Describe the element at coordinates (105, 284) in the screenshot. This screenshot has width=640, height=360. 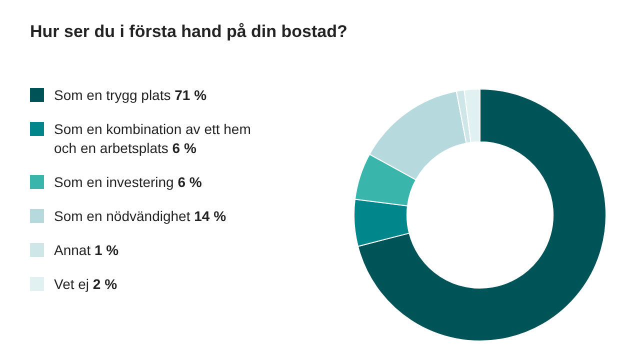
I see `data-label: 2 %` at that location.